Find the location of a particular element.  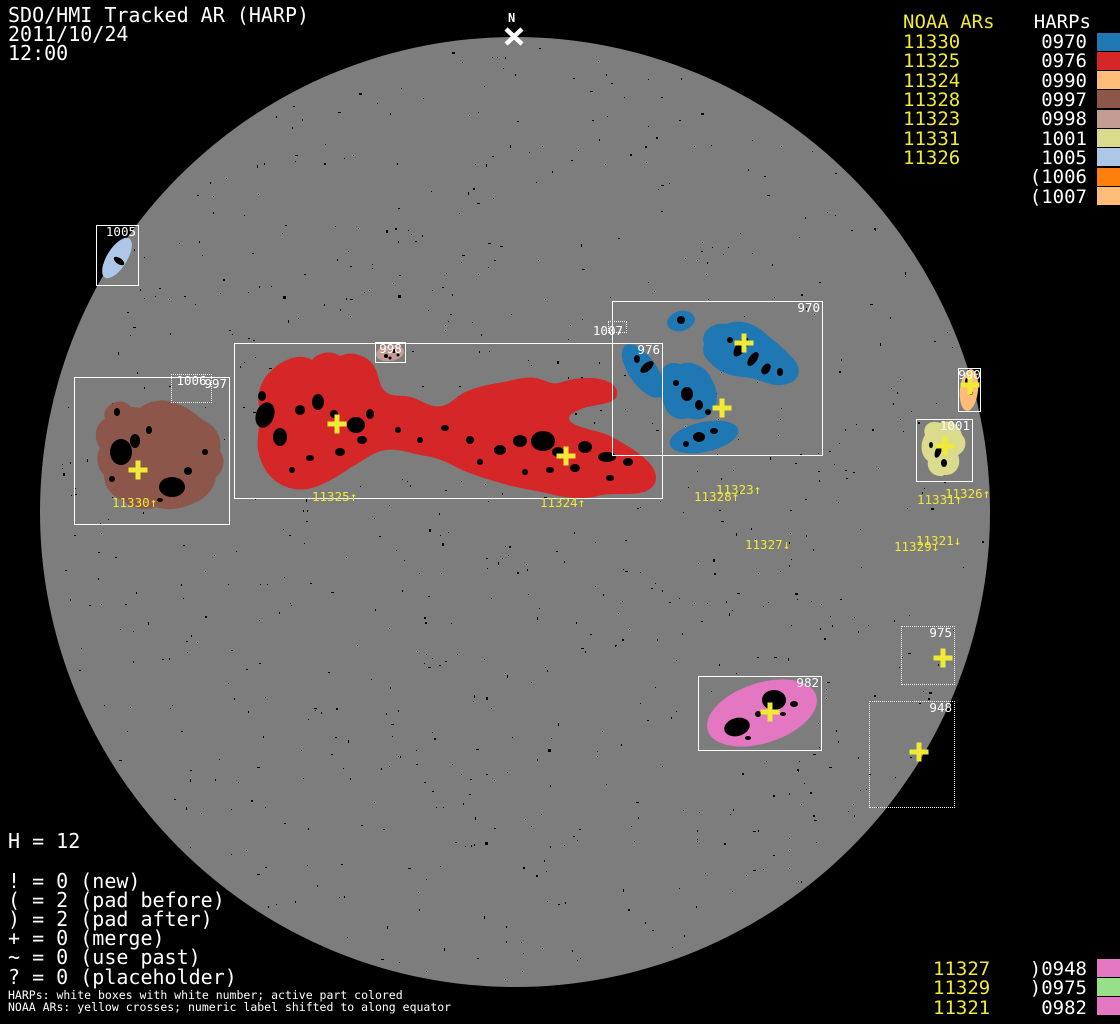

legend-top-noaa-3: 11328 is located at coordinates (932, 99).